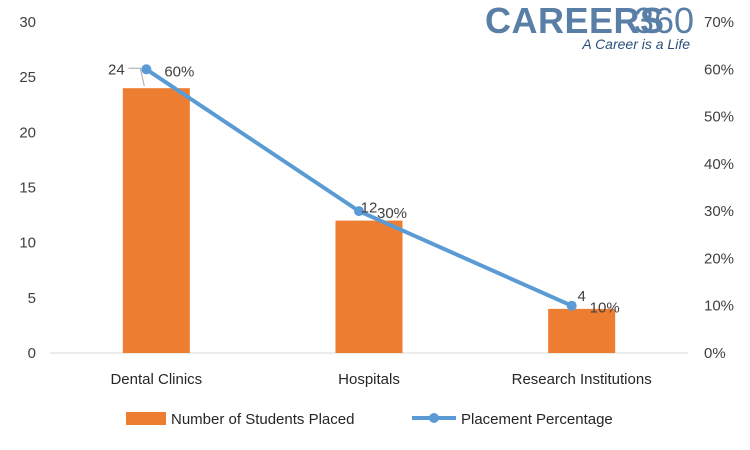 The height and width of the screenshot is (450, 750). What do you see at coordinates (719, 258) in the screenshot?
I see `y-right-tick-label: 20%` at bounding box center [719, 258].